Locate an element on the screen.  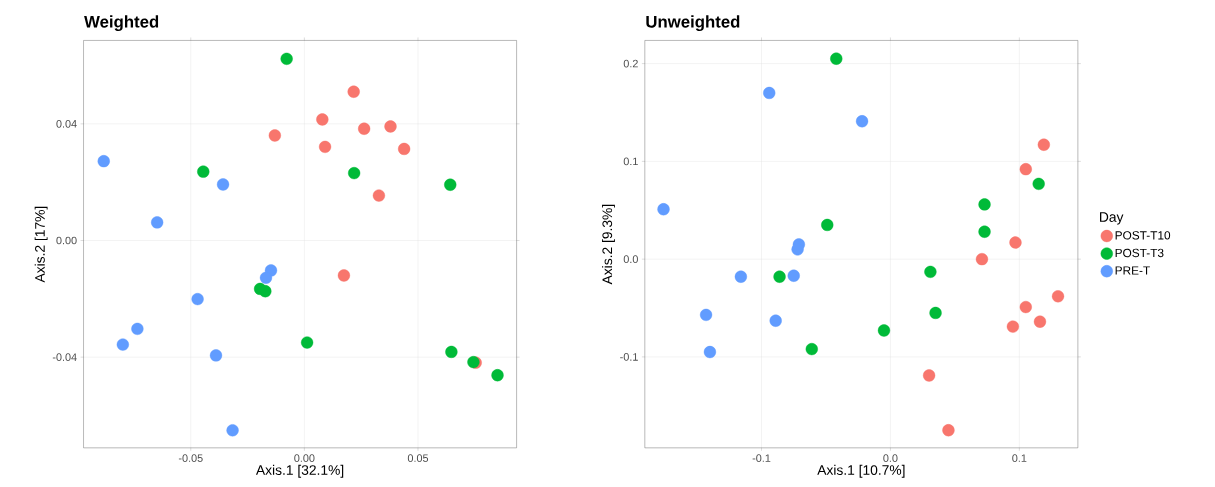
y-tick-label: 0.1 is located at coordinates (630, 161).